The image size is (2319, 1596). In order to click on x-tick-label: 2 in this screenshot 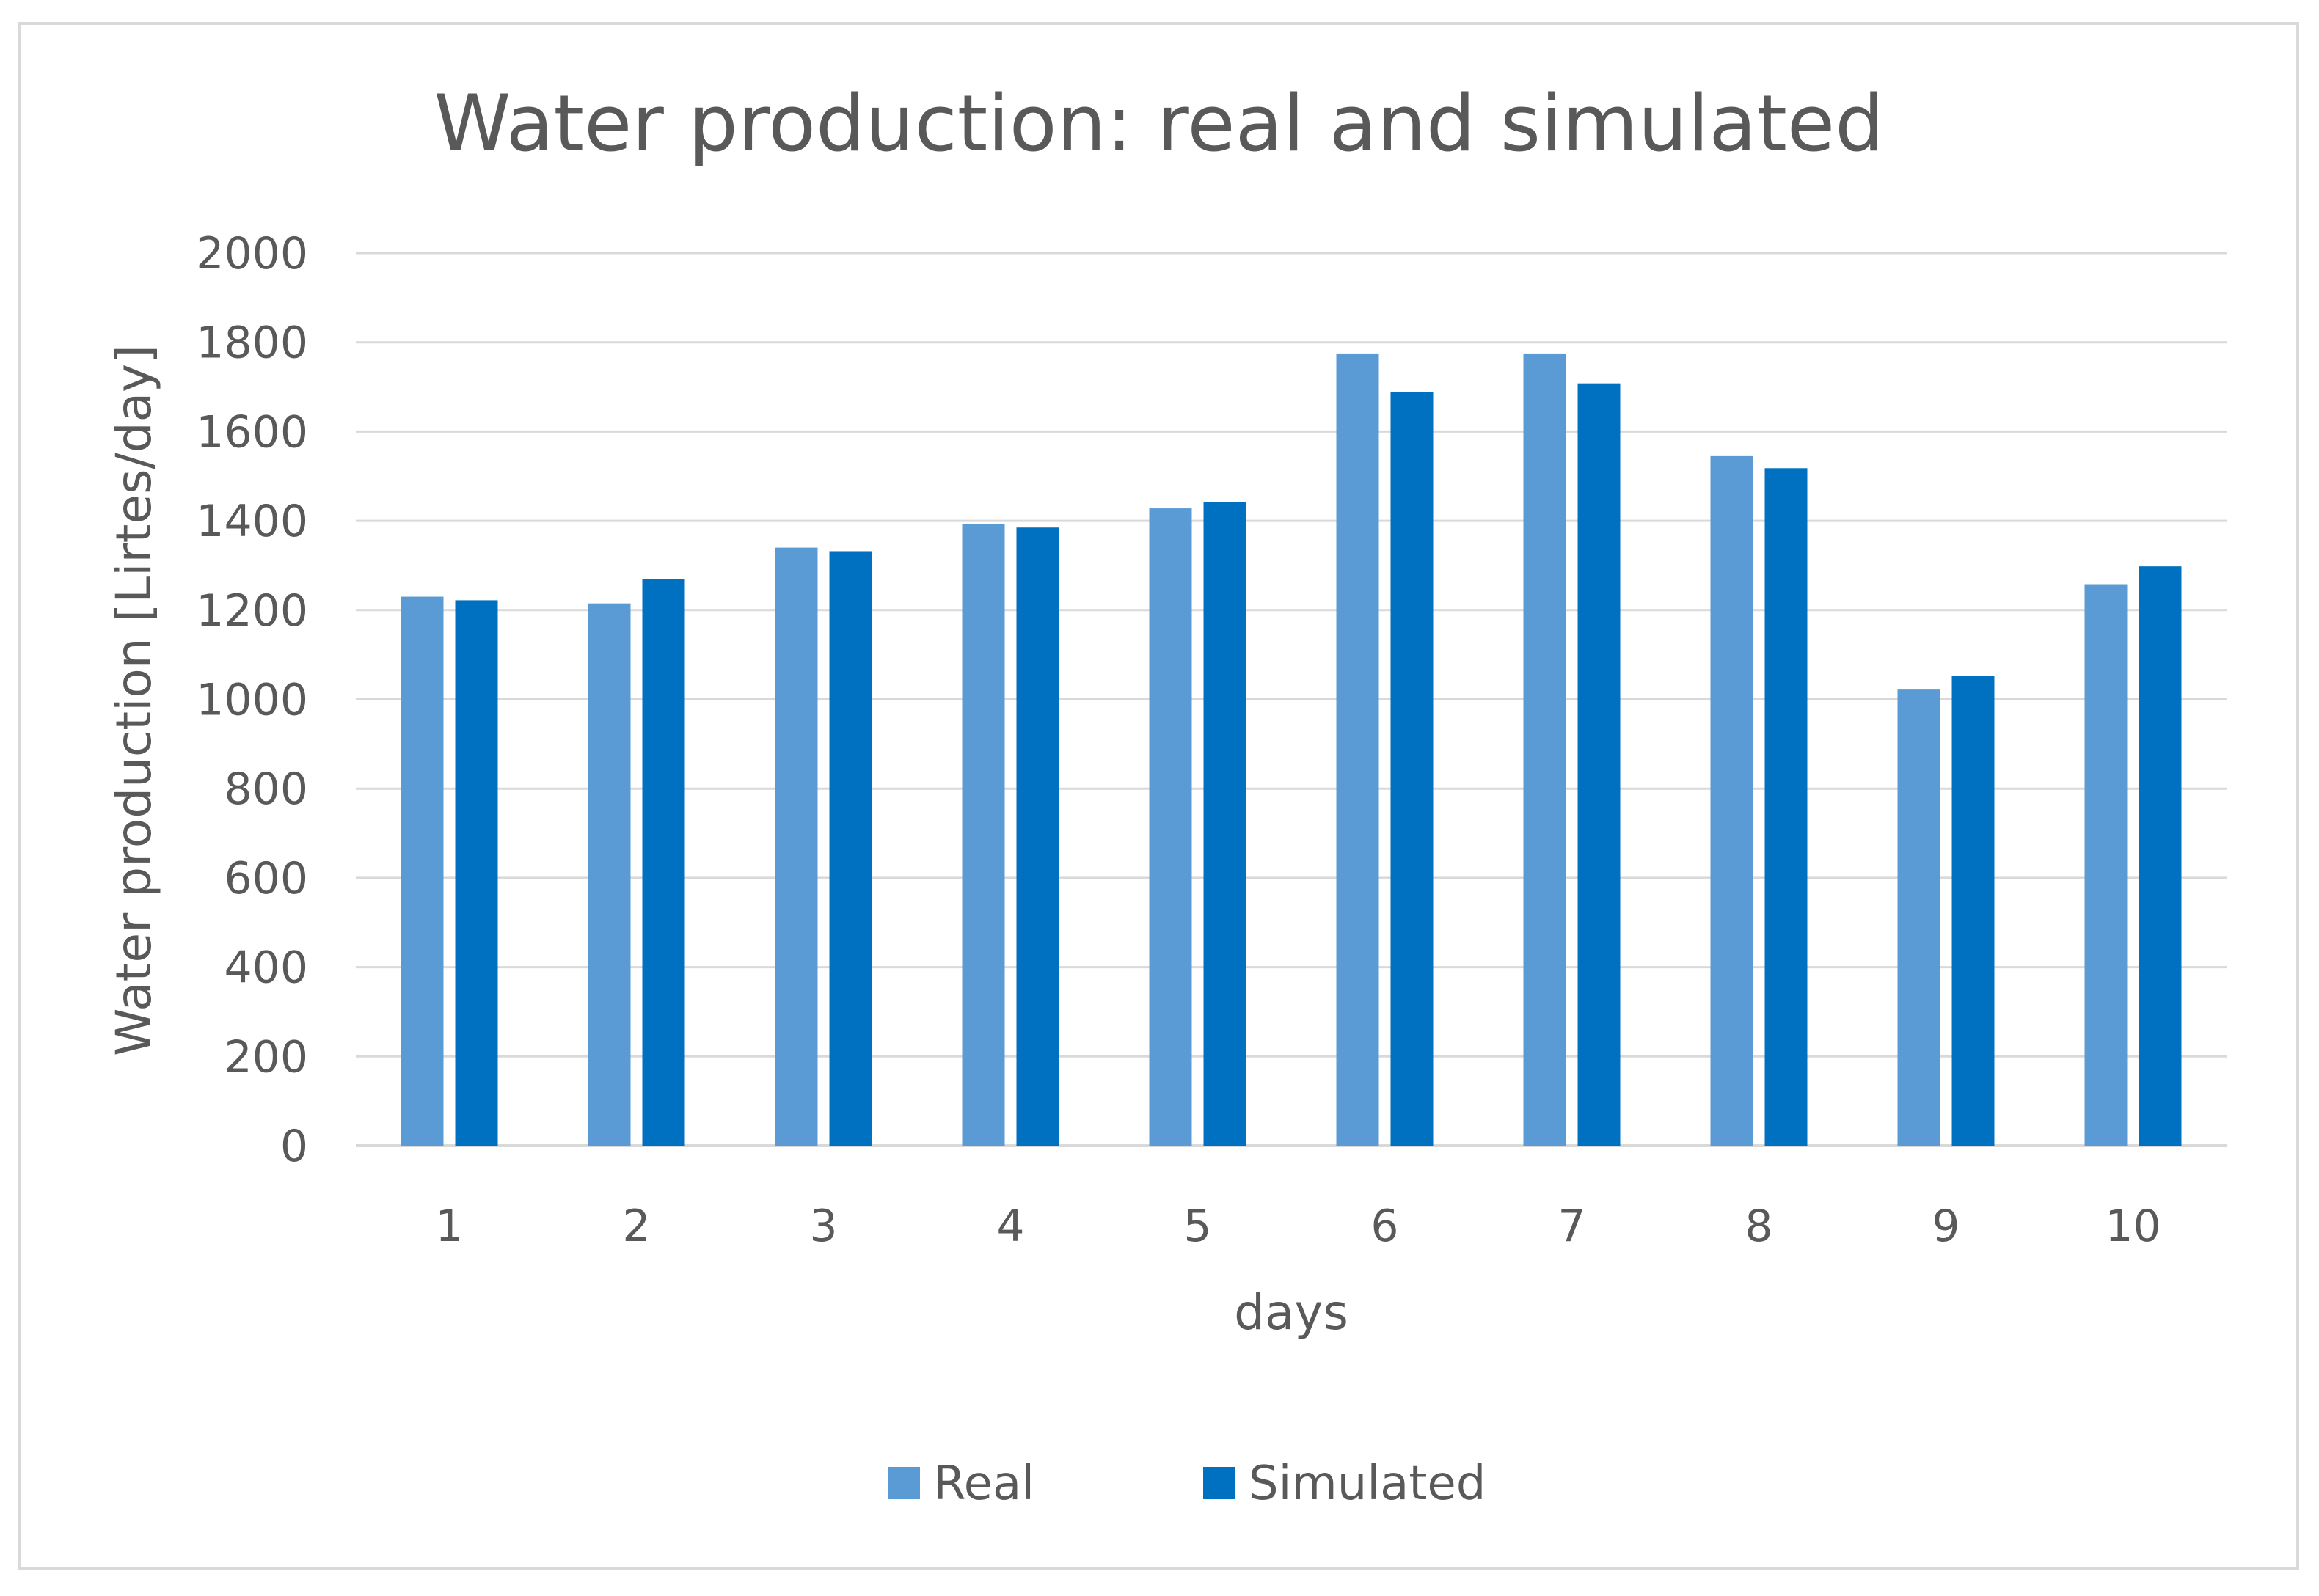, I will do `click(636, 1226)`.